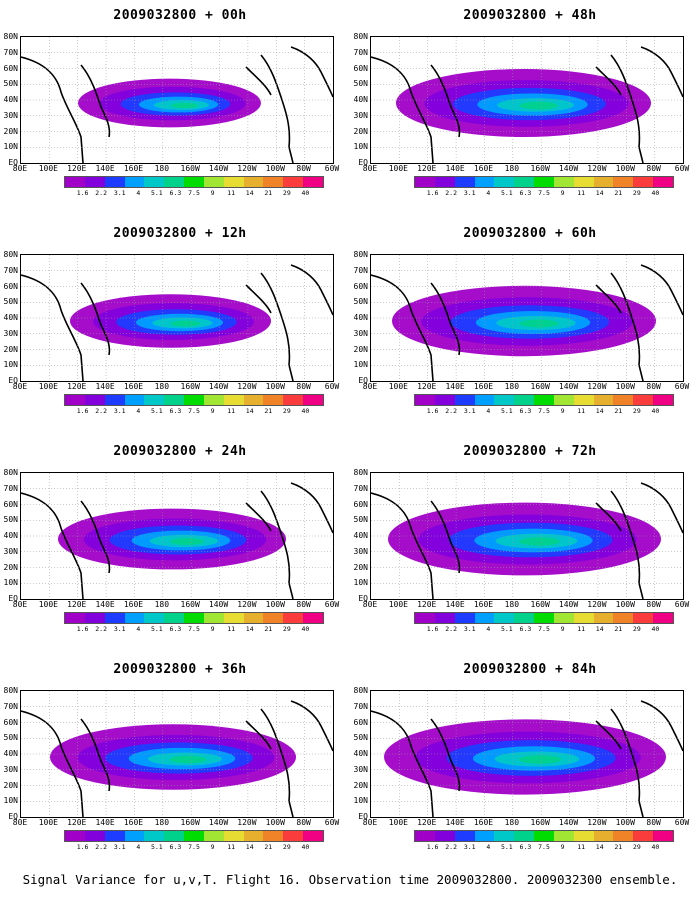 The image size is (700, 900). What do you see at coordinates (101, 847) in the screenshot?
I see `colorbar-label: 2.2` at bounding box center [101, 847].